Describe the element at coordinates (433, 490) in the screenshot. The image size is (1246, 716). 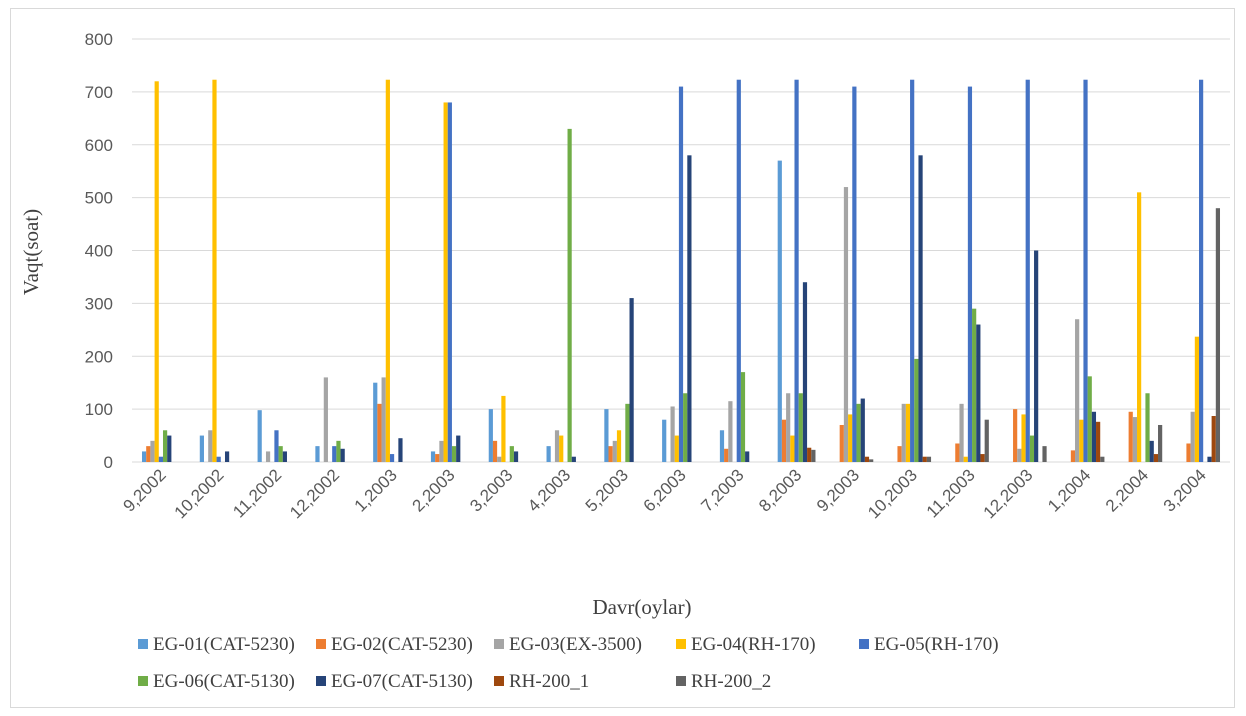
I see `x-tick-label: 2,2003` at that location.